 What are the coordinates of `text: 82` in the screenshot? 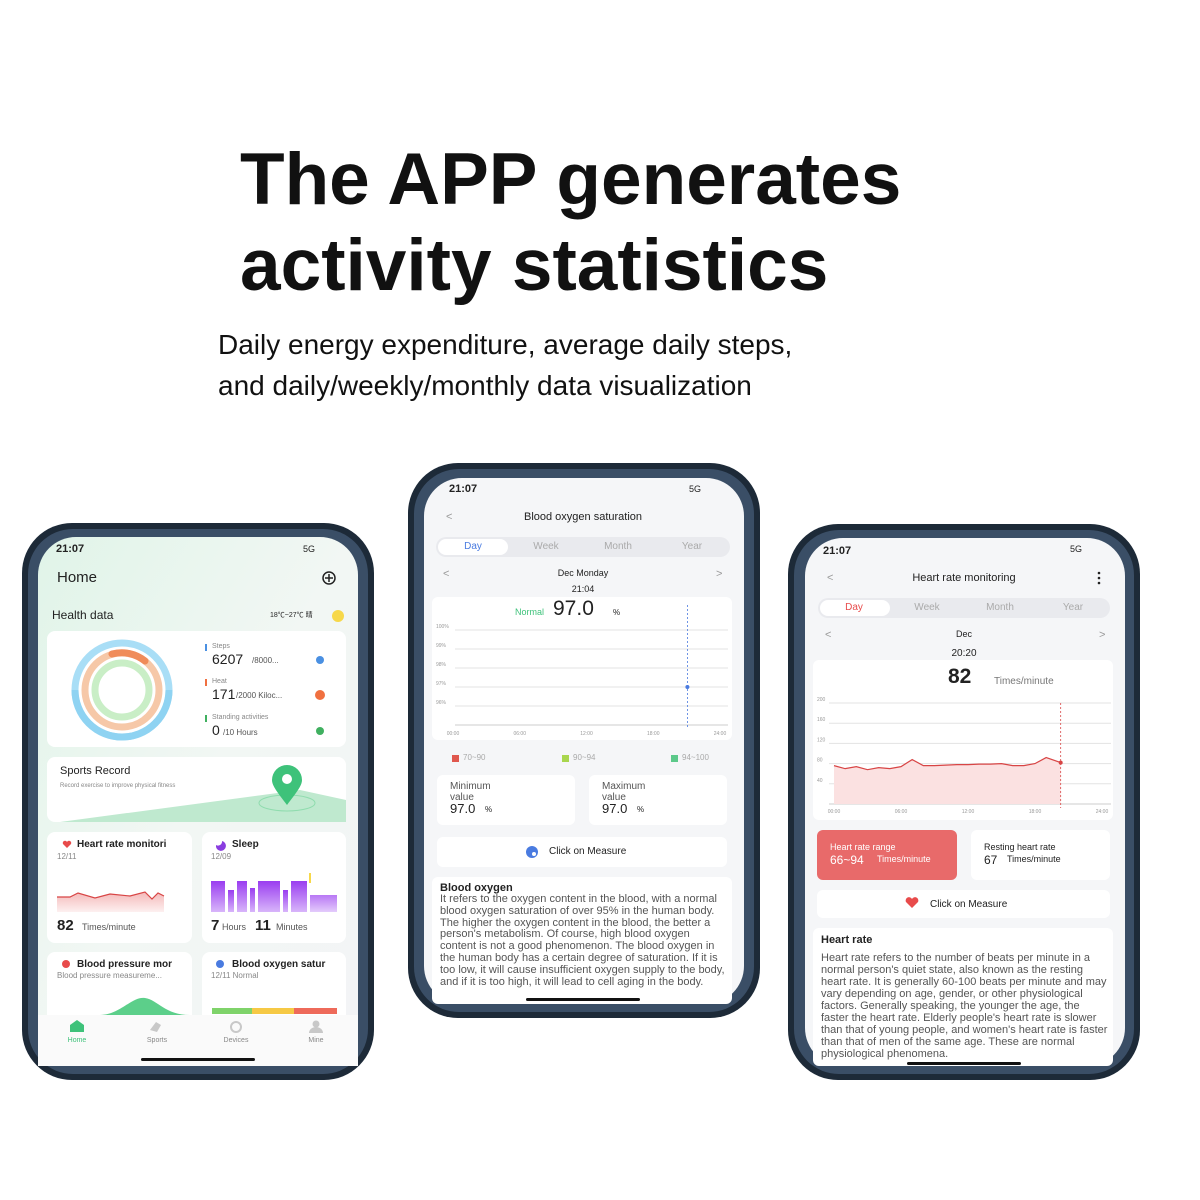 It's located at (65, 925).